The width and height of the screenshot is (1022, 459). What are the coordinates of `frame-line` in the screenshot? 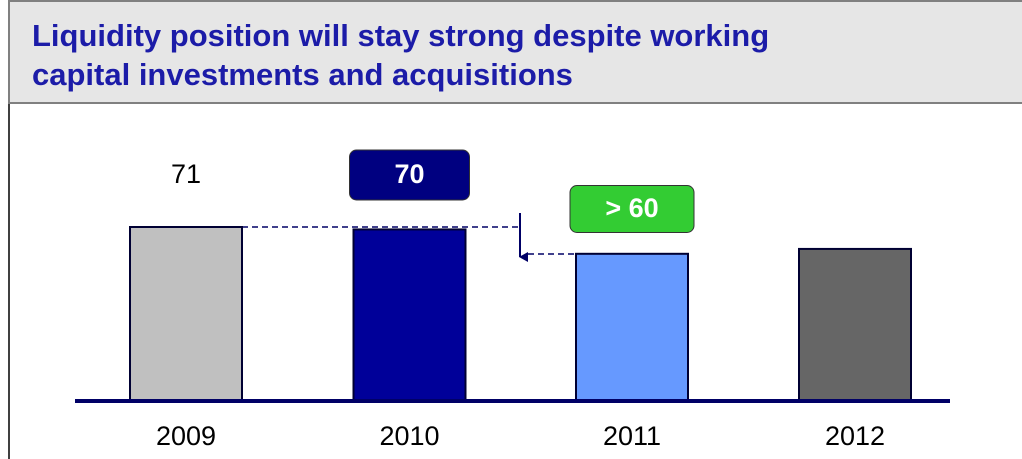 It's located at (9, 281).